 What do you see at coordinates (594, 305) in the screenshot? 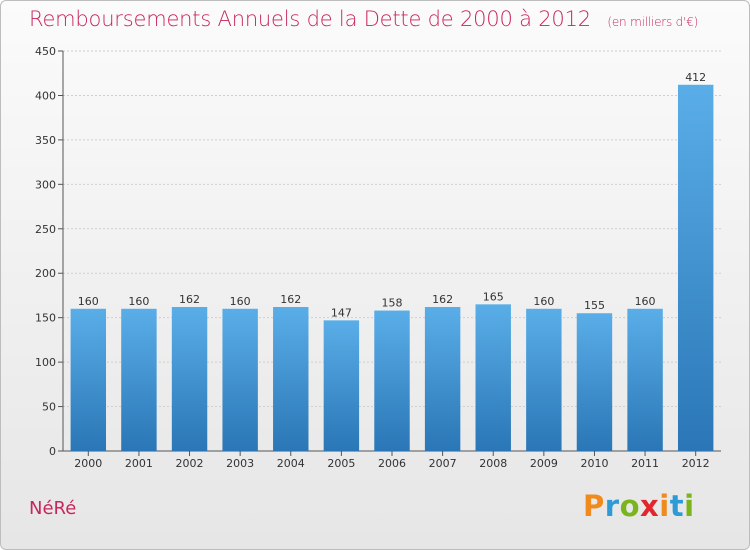
I see `data-label-2010: 155` at bounding box center [594, 305].